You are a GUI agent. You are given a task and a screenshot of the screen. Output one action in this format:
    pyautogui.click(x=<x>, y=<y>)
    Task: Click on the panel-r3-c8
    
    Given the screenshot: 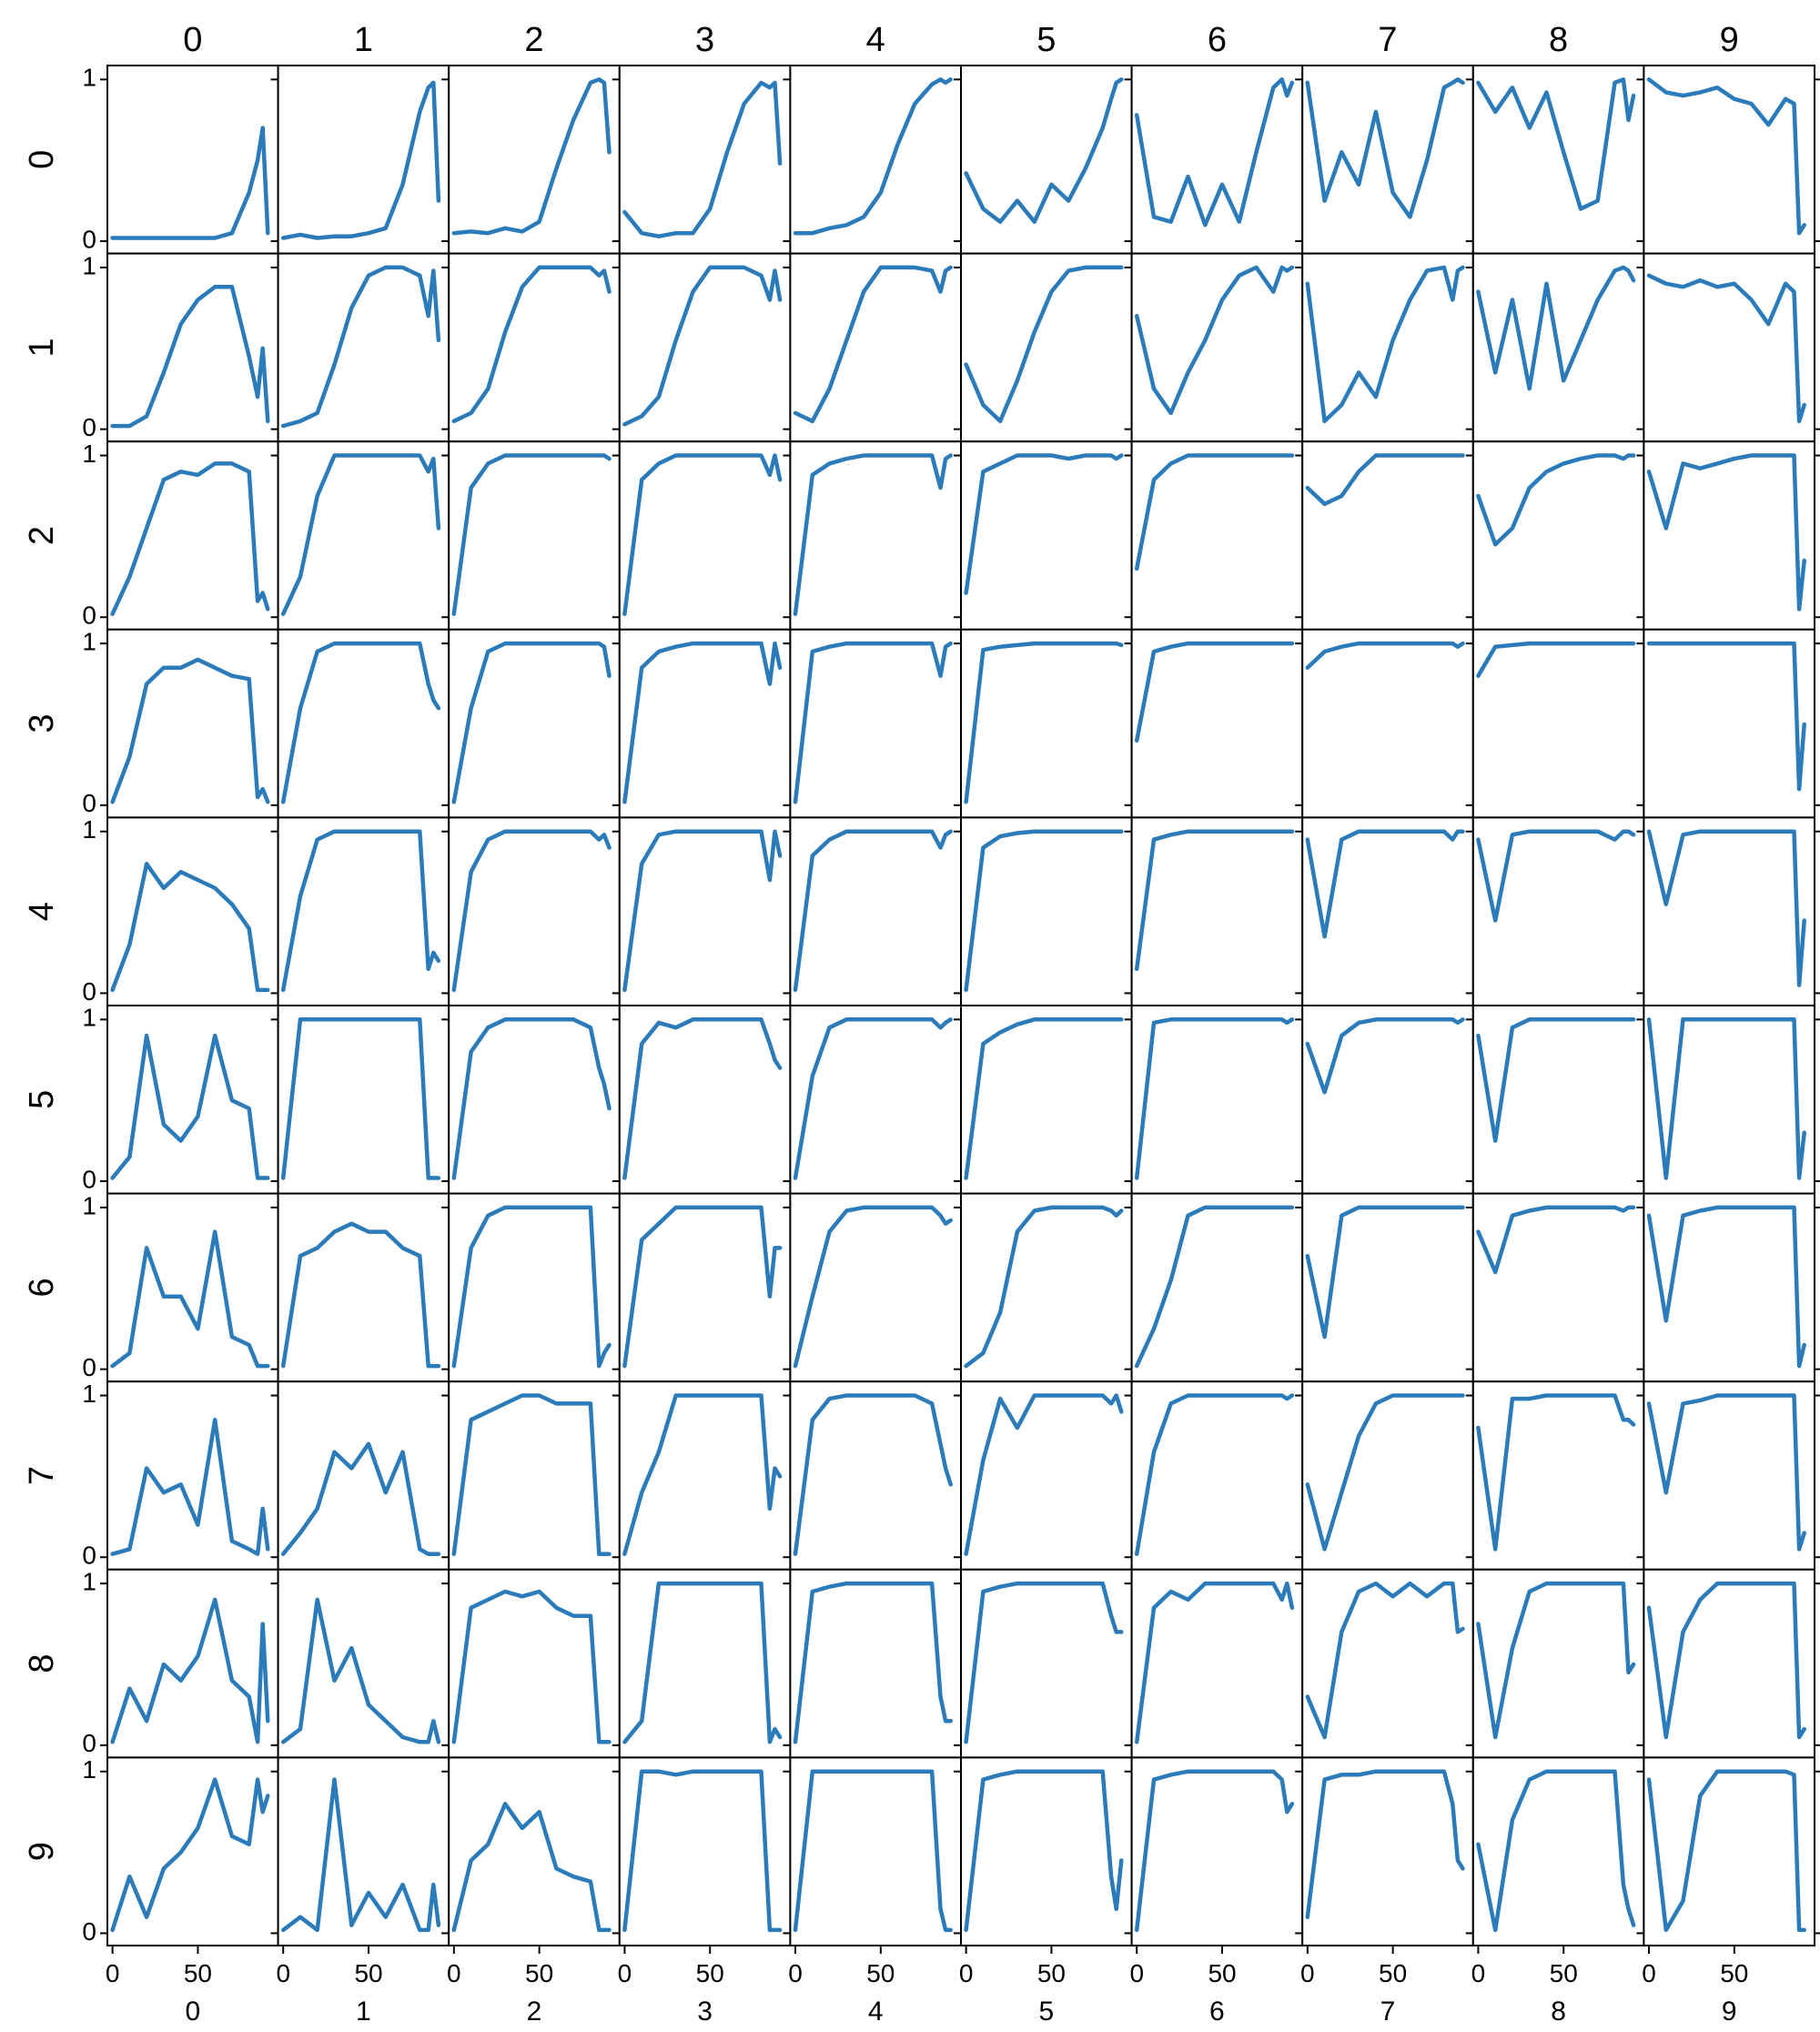 What is the action you would take?
    pyautogui.click(x=1555, y=723)
    